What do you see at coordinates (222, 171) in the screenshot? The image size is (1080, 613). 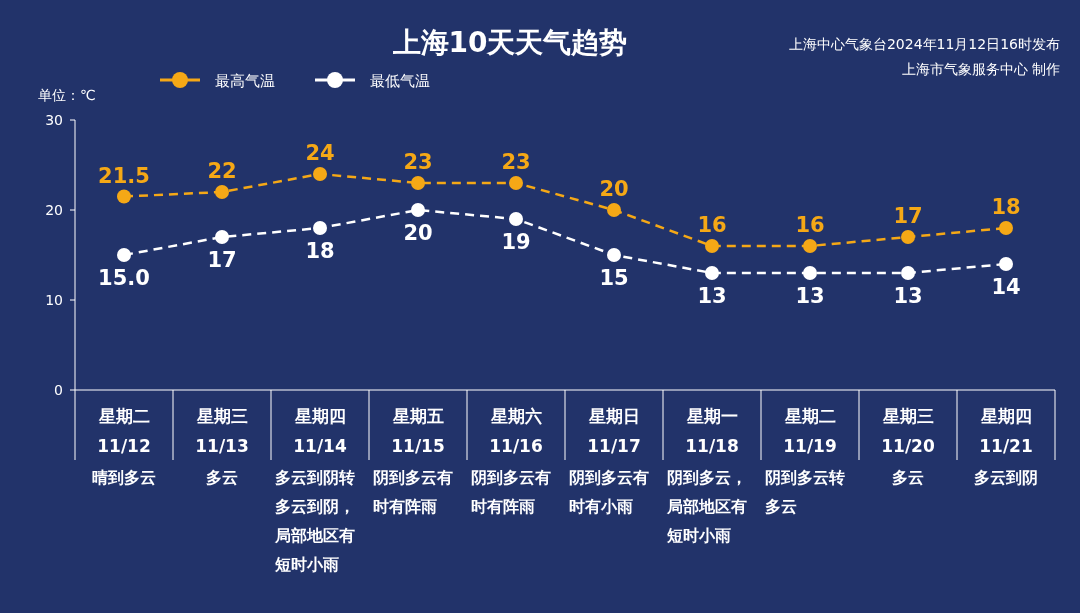 I see `data-label: 22` at bounding box center [222, 171].